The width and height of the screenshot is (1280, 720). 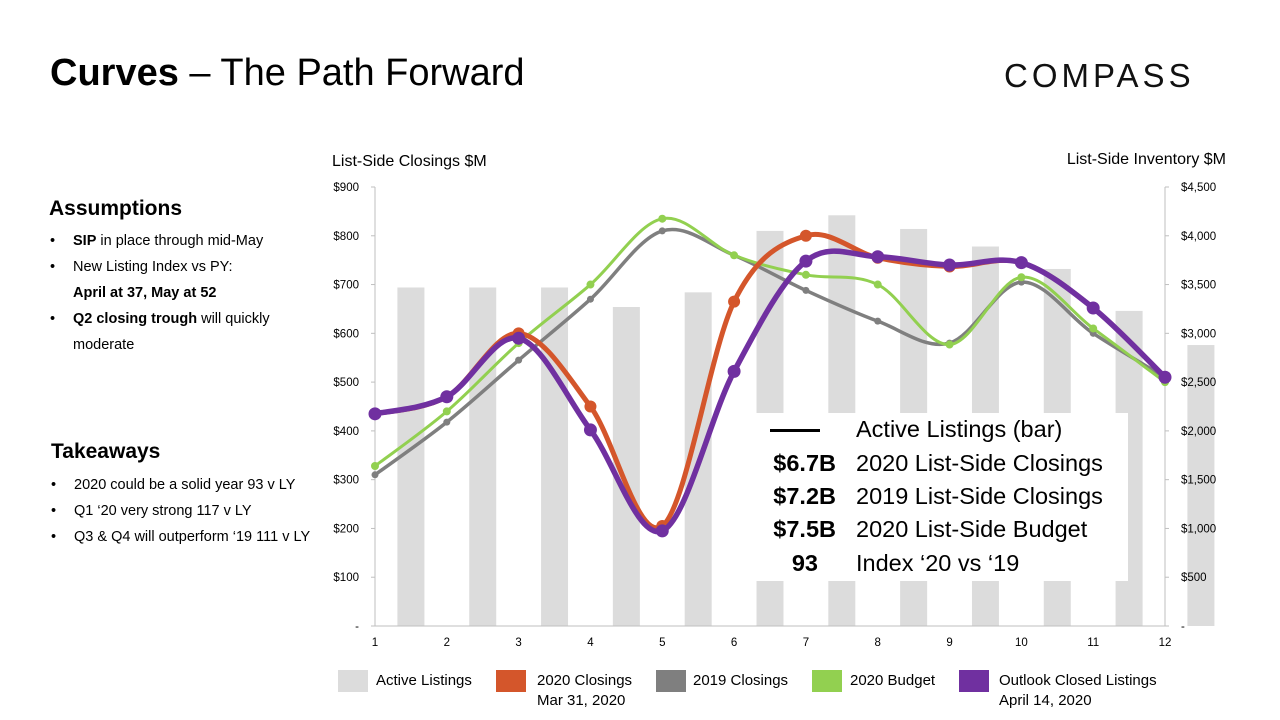 What do you see at coordinates (182, 537) in the screenshot?
I see `list-item: Q3 & Q4 will outperform ‘19 111 v LY` at bounding box center [182, 537].